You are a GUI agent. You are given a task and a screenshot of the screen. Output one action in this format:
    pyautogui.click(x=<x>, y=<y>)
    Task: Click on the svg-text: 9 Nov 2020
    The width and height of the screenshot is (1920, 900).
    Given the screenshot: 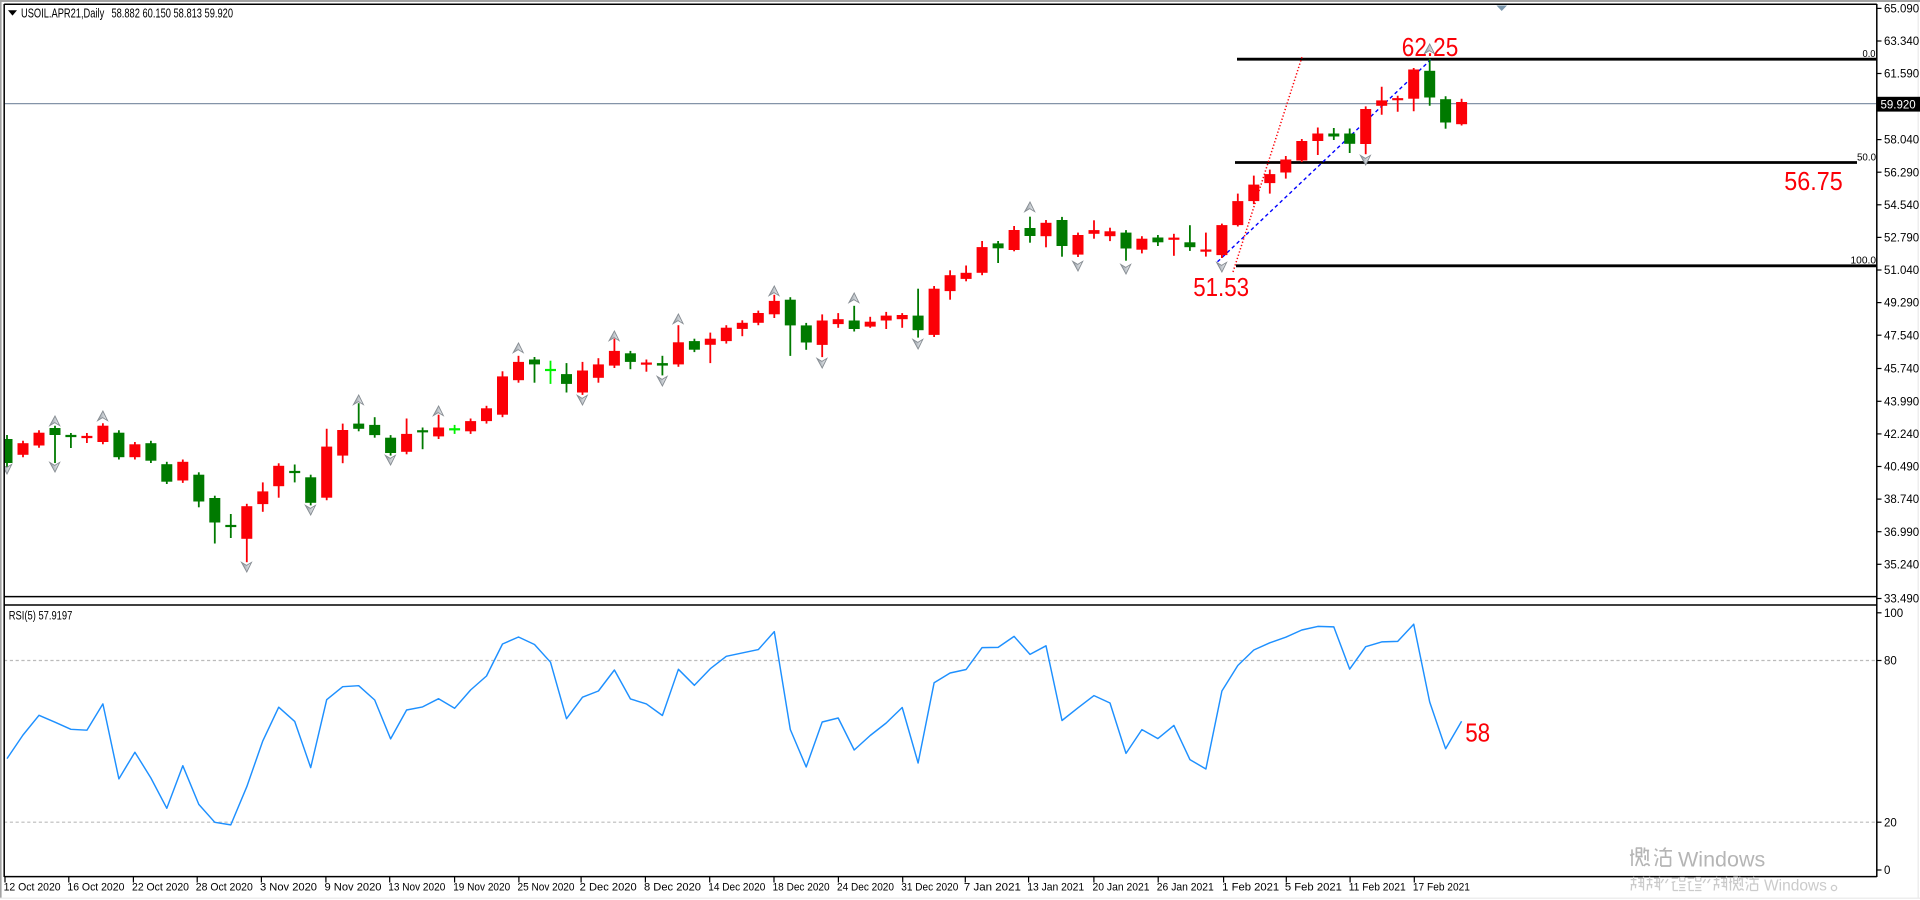 What is the action you would take?
    pyautogui.click(x=353, y=887)
    